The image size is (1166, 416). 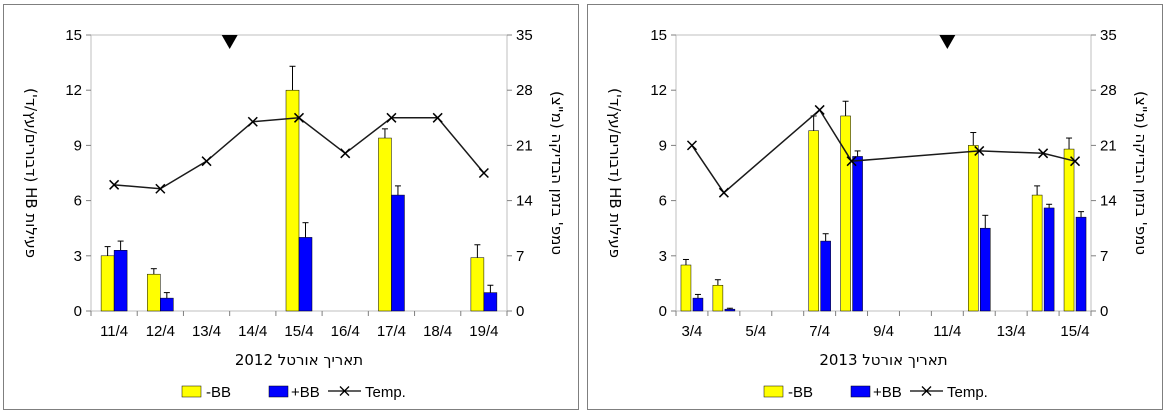 What do you see at coordinates (160, 331) in the screenshot?
I see `x-tick-label: 12/4` at bounding box center [160, 331].